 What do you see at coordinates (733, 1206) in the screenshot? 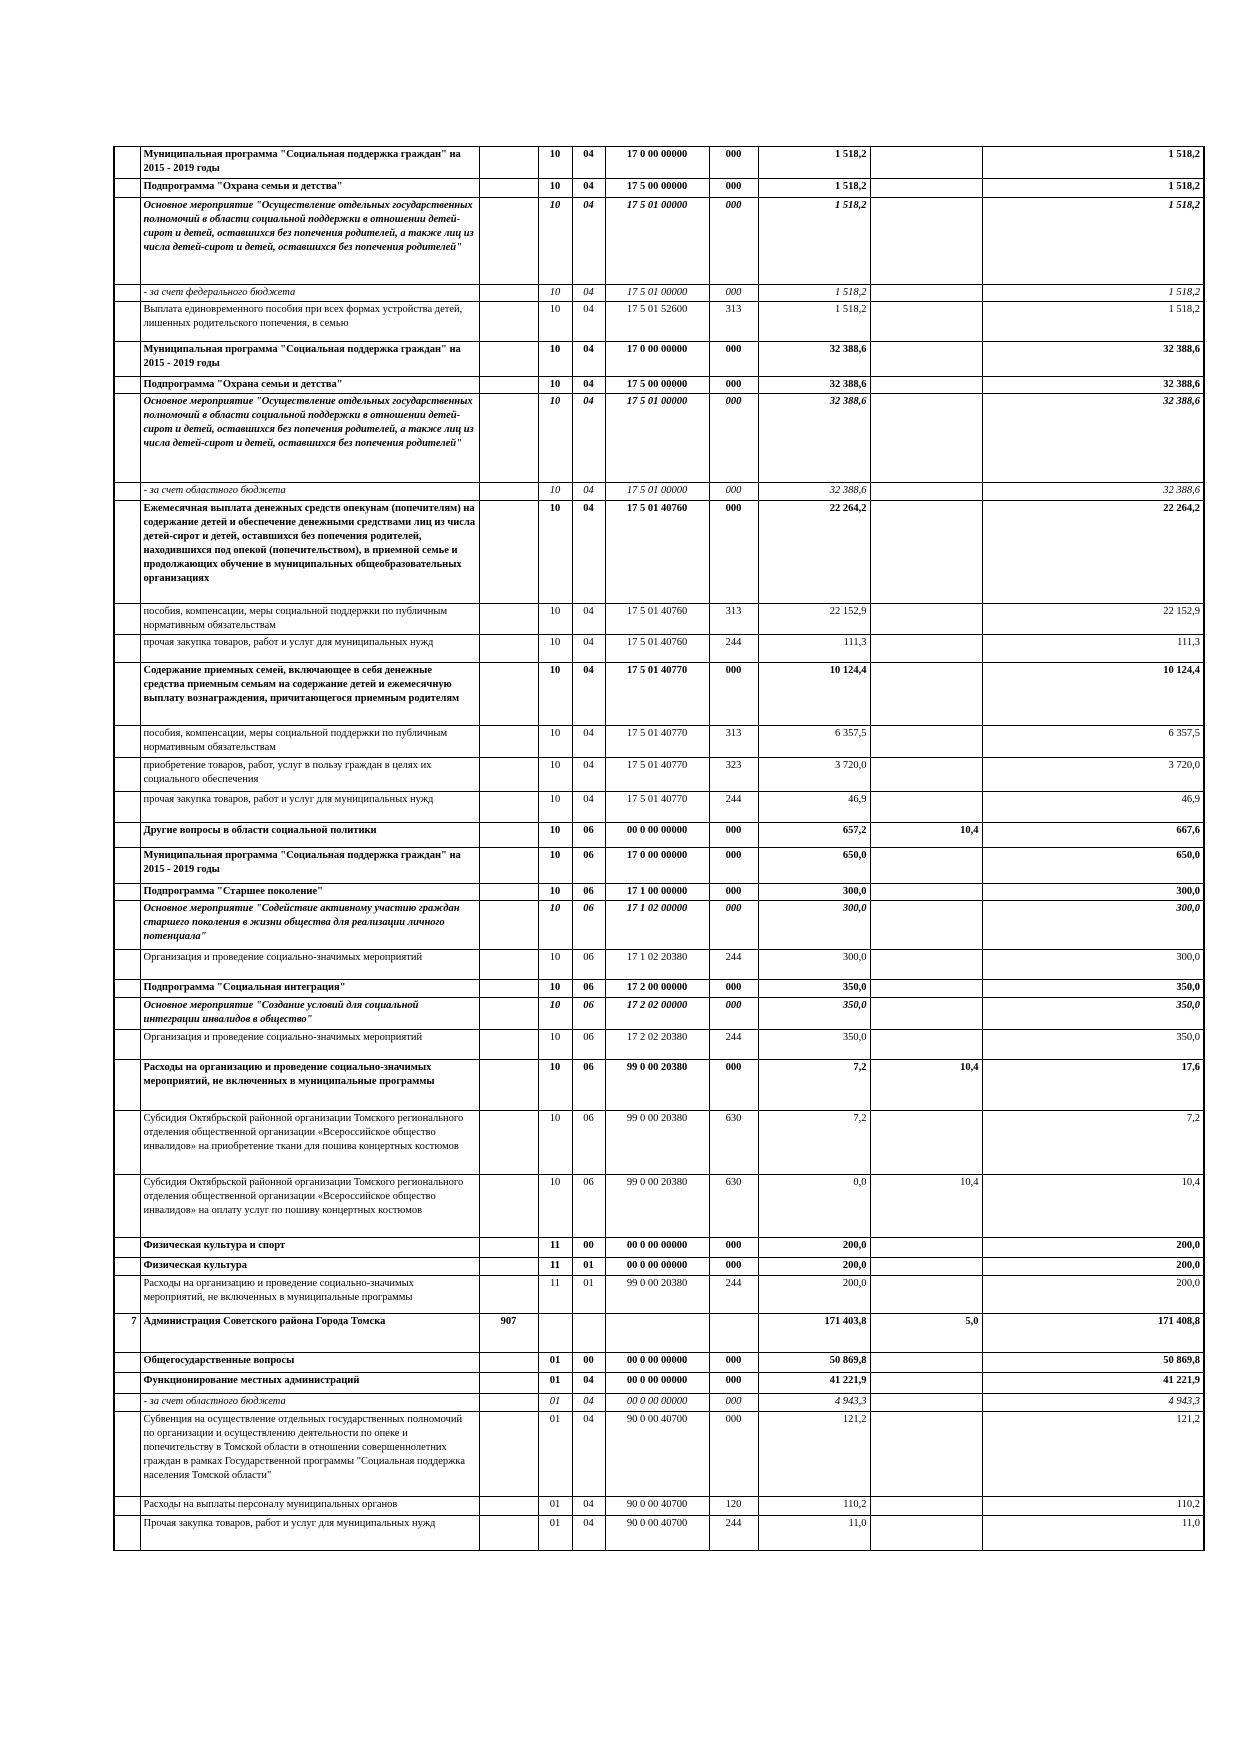
I see `expense-type: 630` at bounding box center [733, 1206].